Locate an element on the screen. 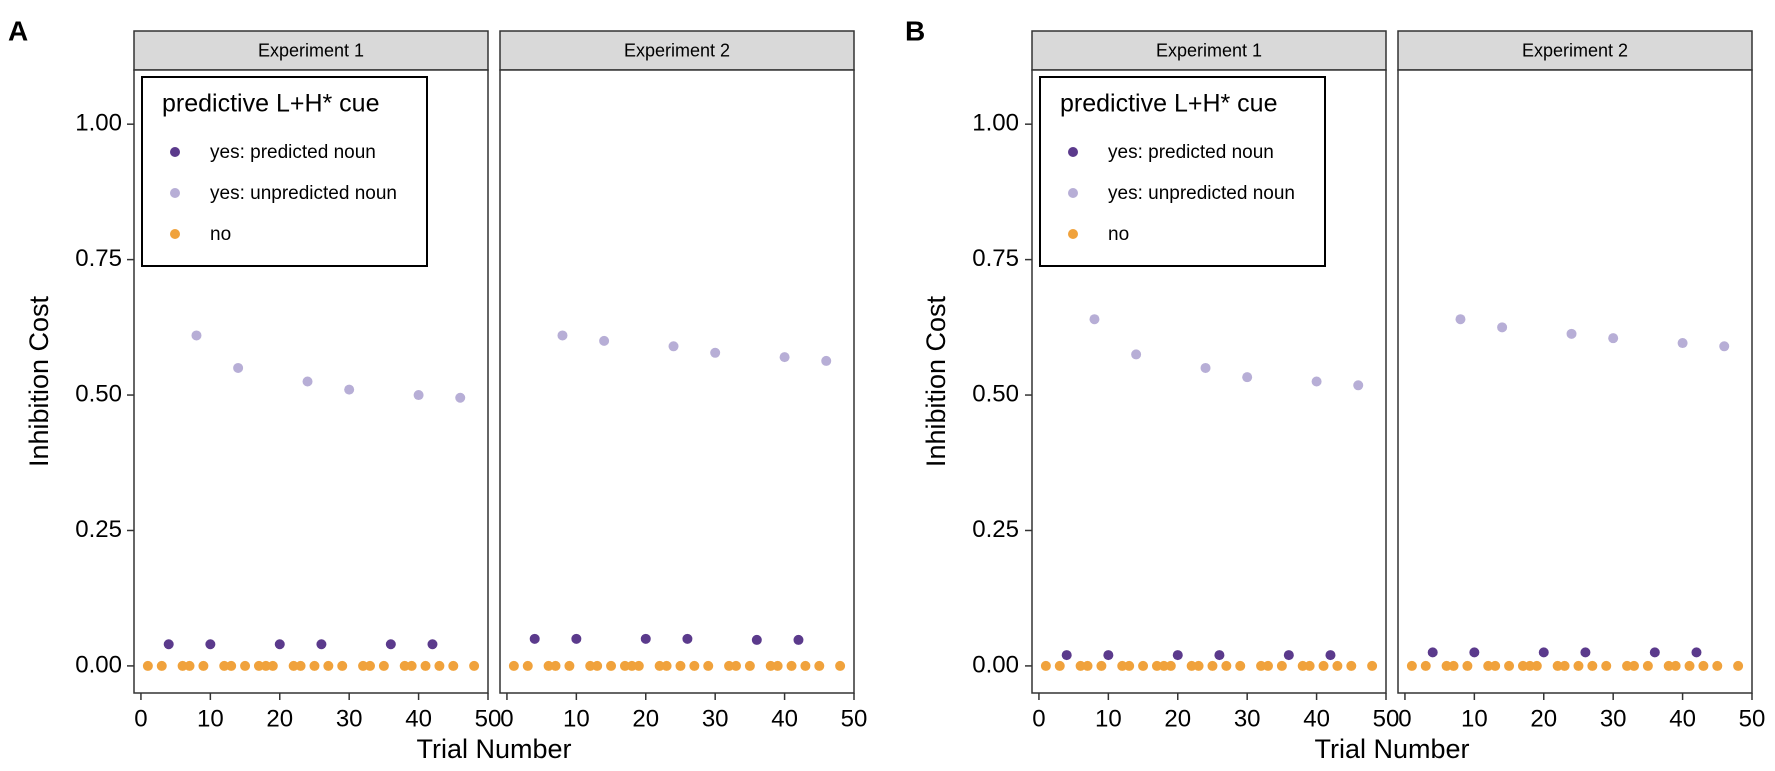 Image resolution: width=1775 pixels, height=771 pixels. panel-letter: A is located at coordinates (18, 30).